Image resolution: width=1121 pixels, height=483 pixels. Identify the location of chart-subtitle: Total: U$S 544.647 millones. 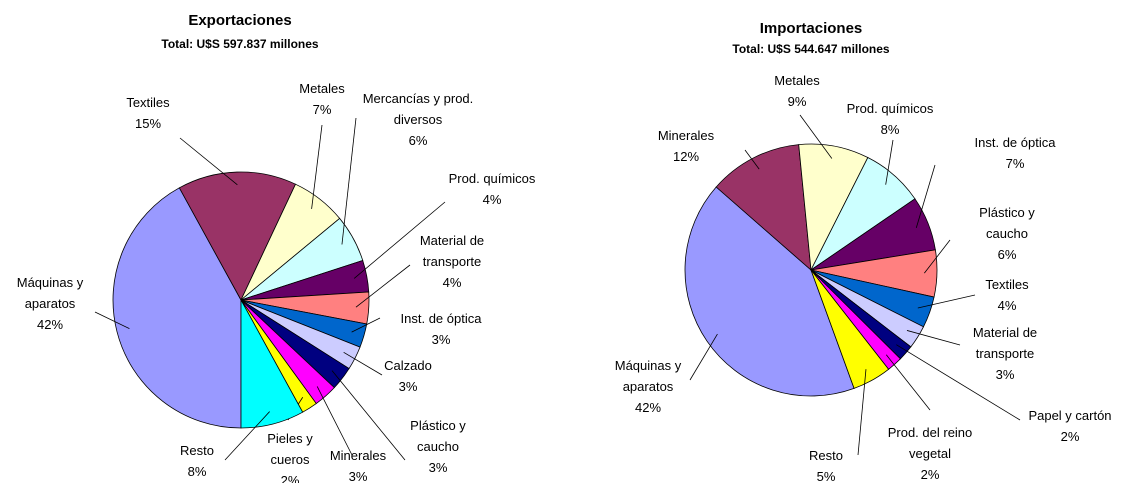
(811, 49).